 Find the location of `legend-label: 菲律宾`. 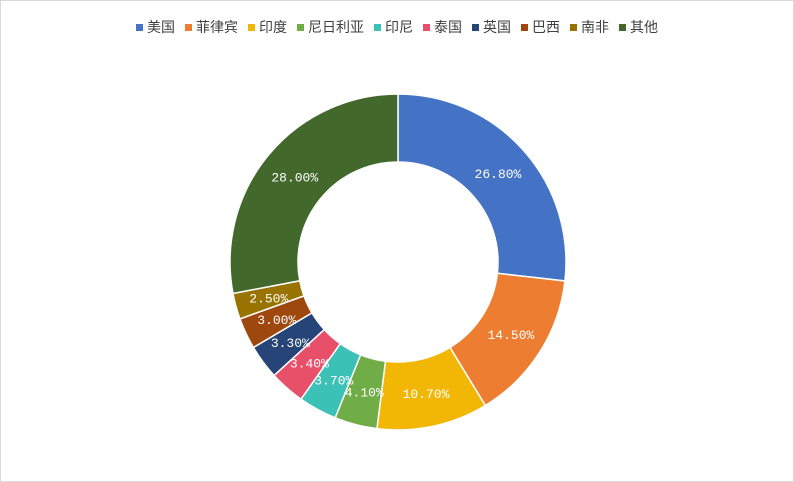

legend-label: 菲律宾 is located at coordinates (217, 28).